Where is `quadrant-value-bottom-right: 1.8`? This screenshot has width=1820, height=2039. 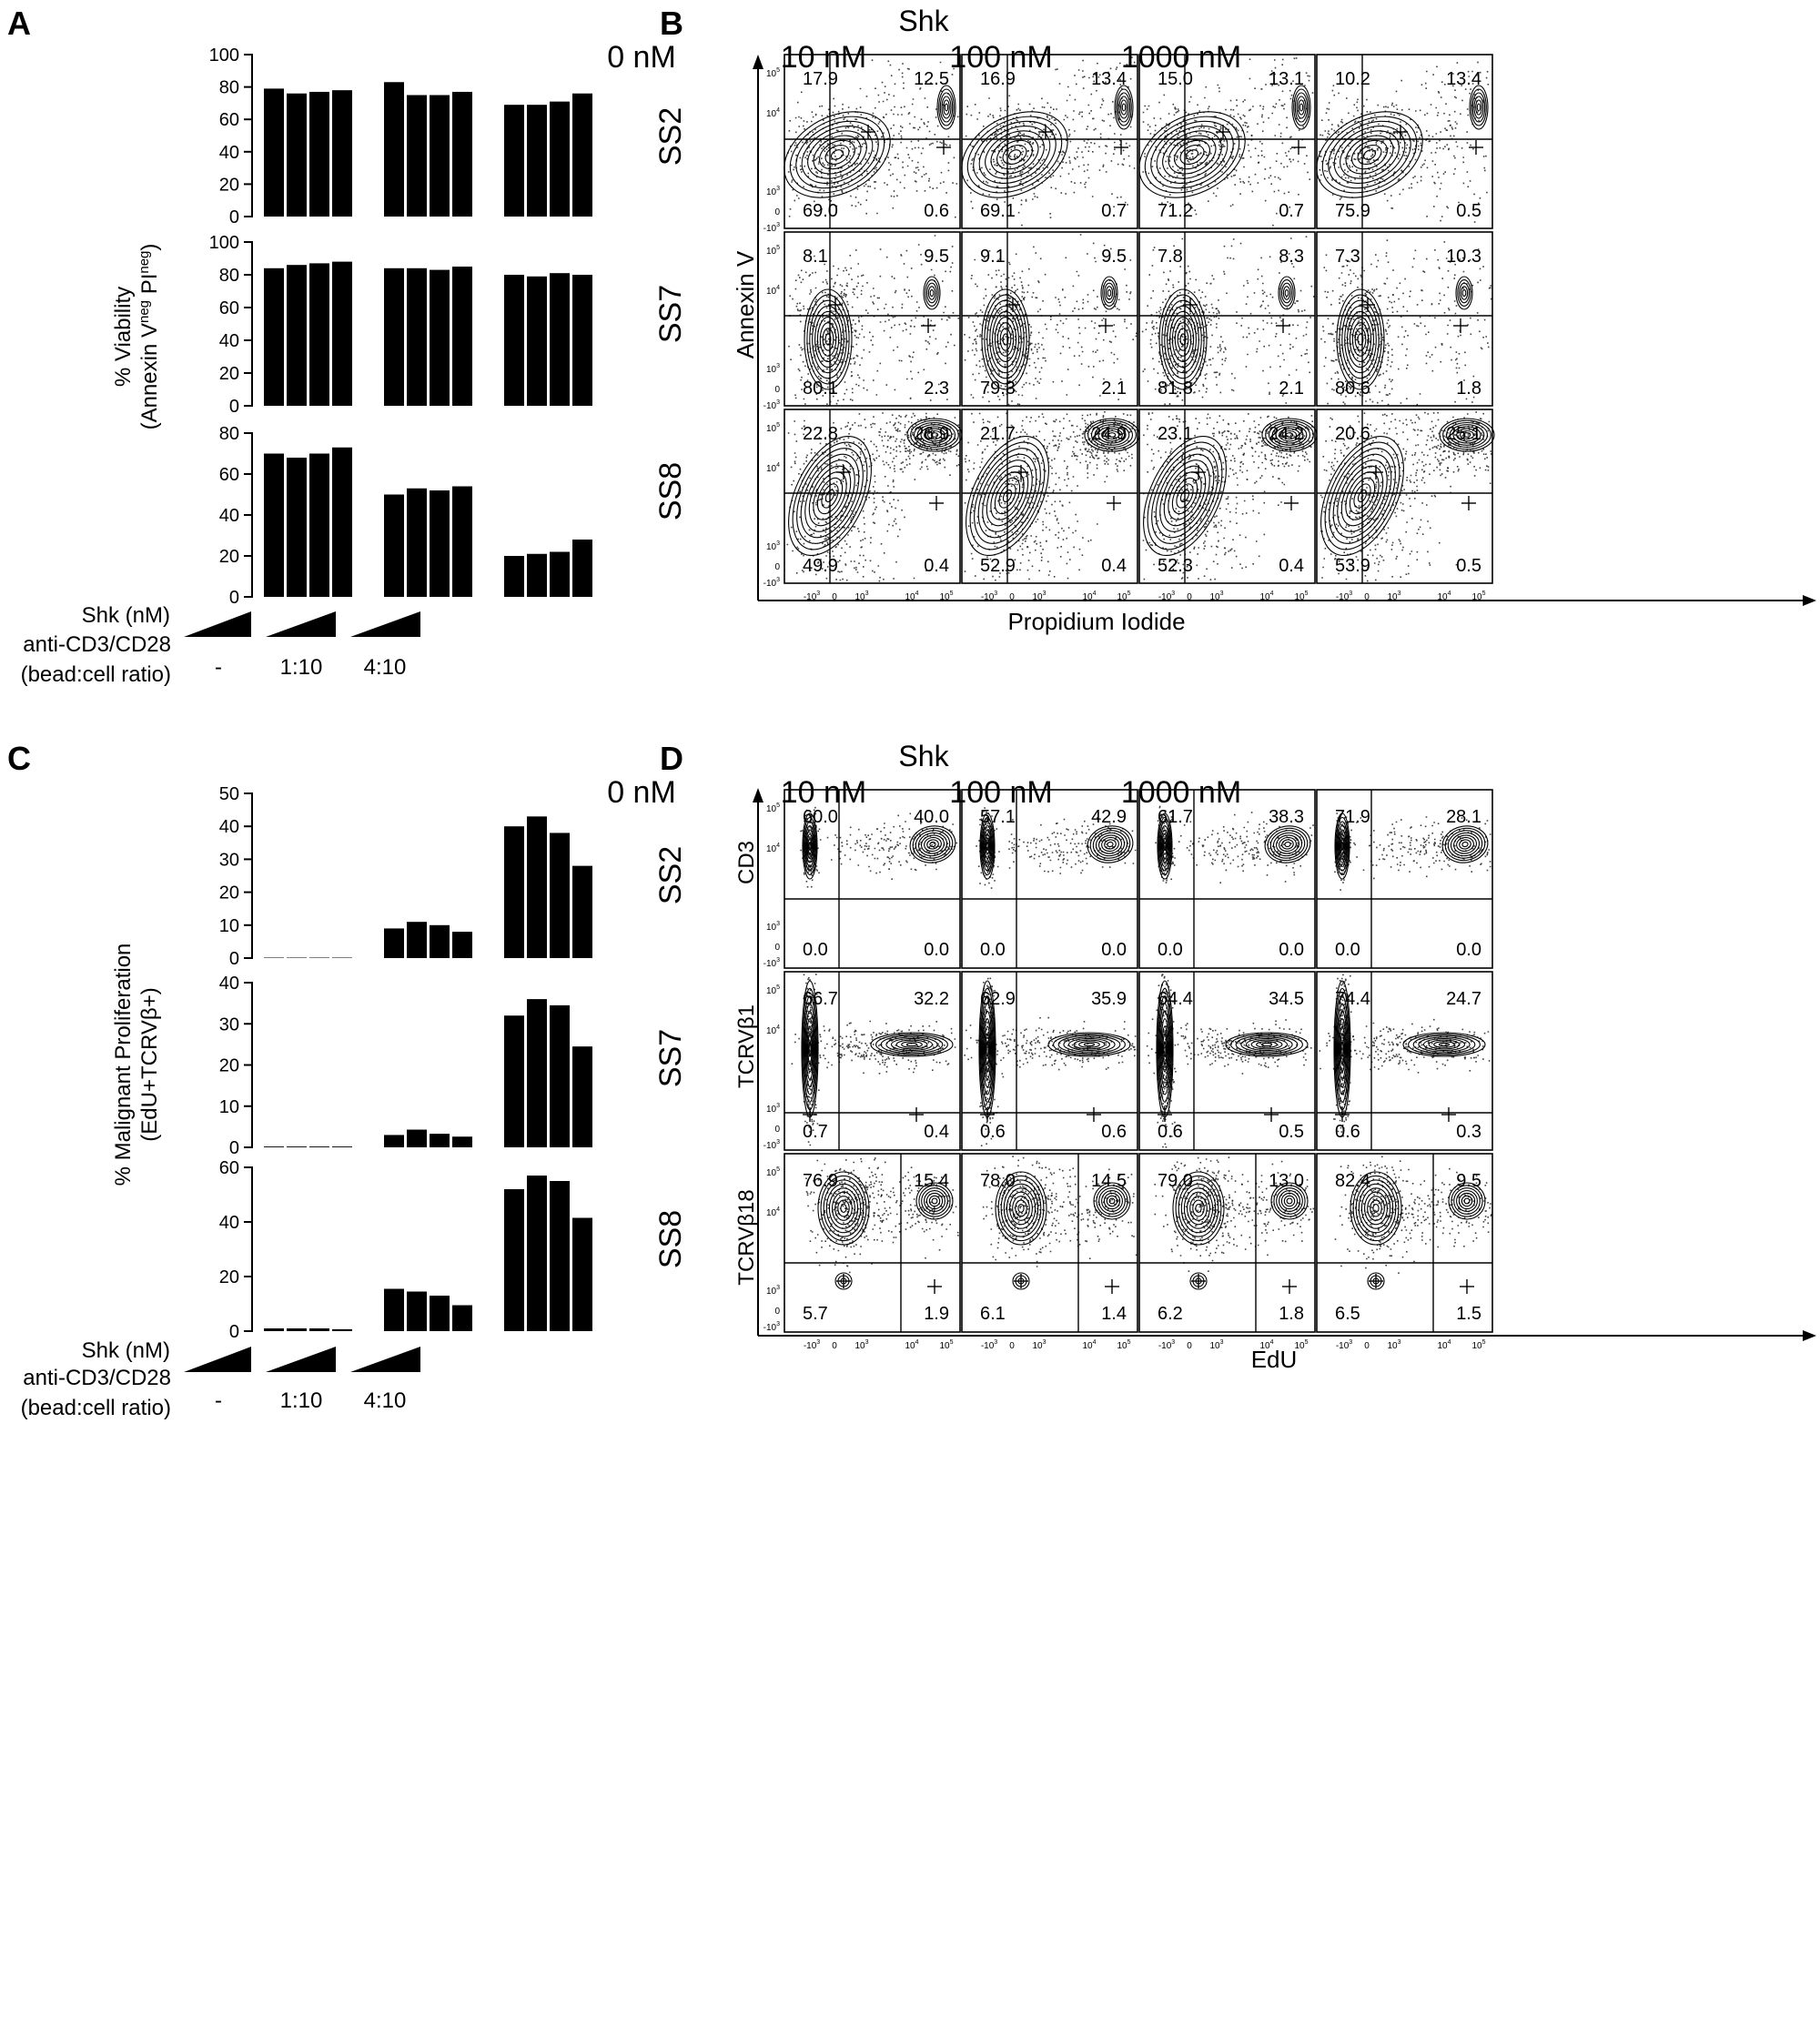 quadrant-value-bottom-right: 1.8 is located at coordinates (1291, 1314).